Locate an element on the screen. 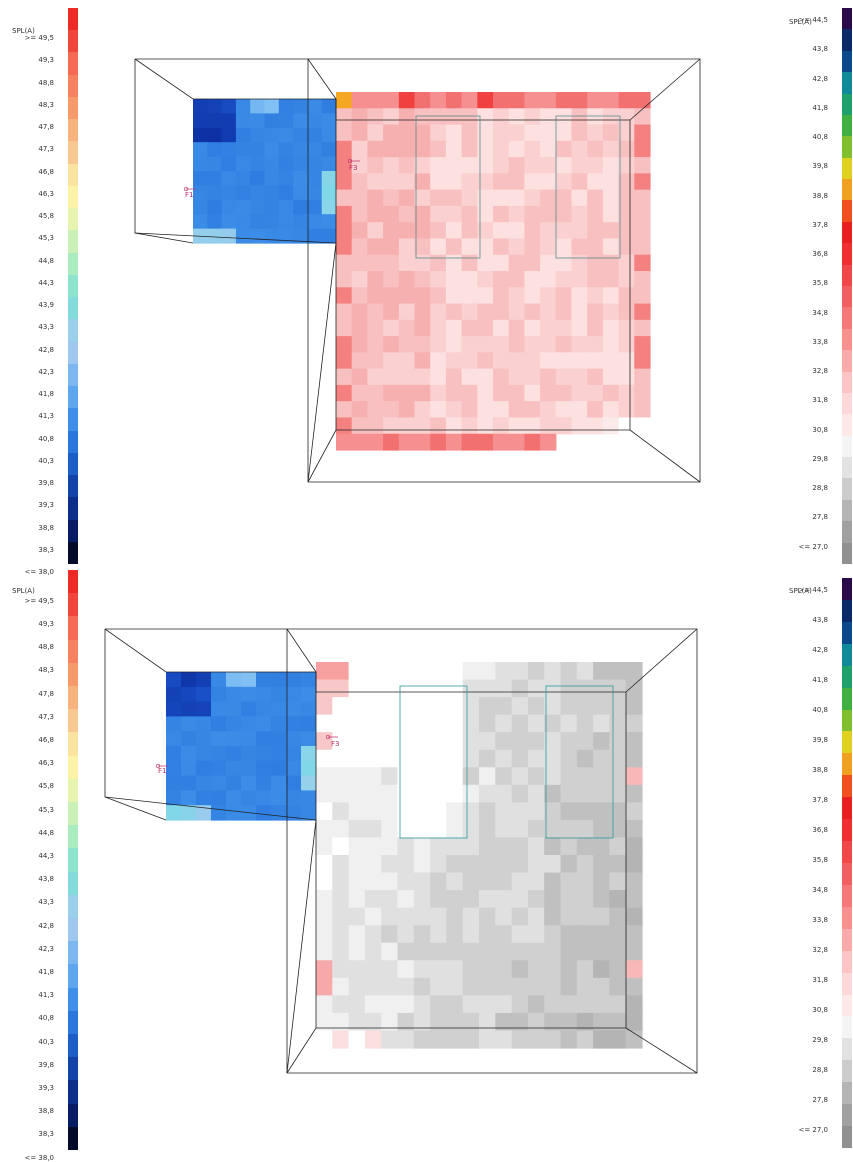 This screenshot has height=1162, width=853. scale-tick-label: 46,3 is located at coordinates (46, 763).